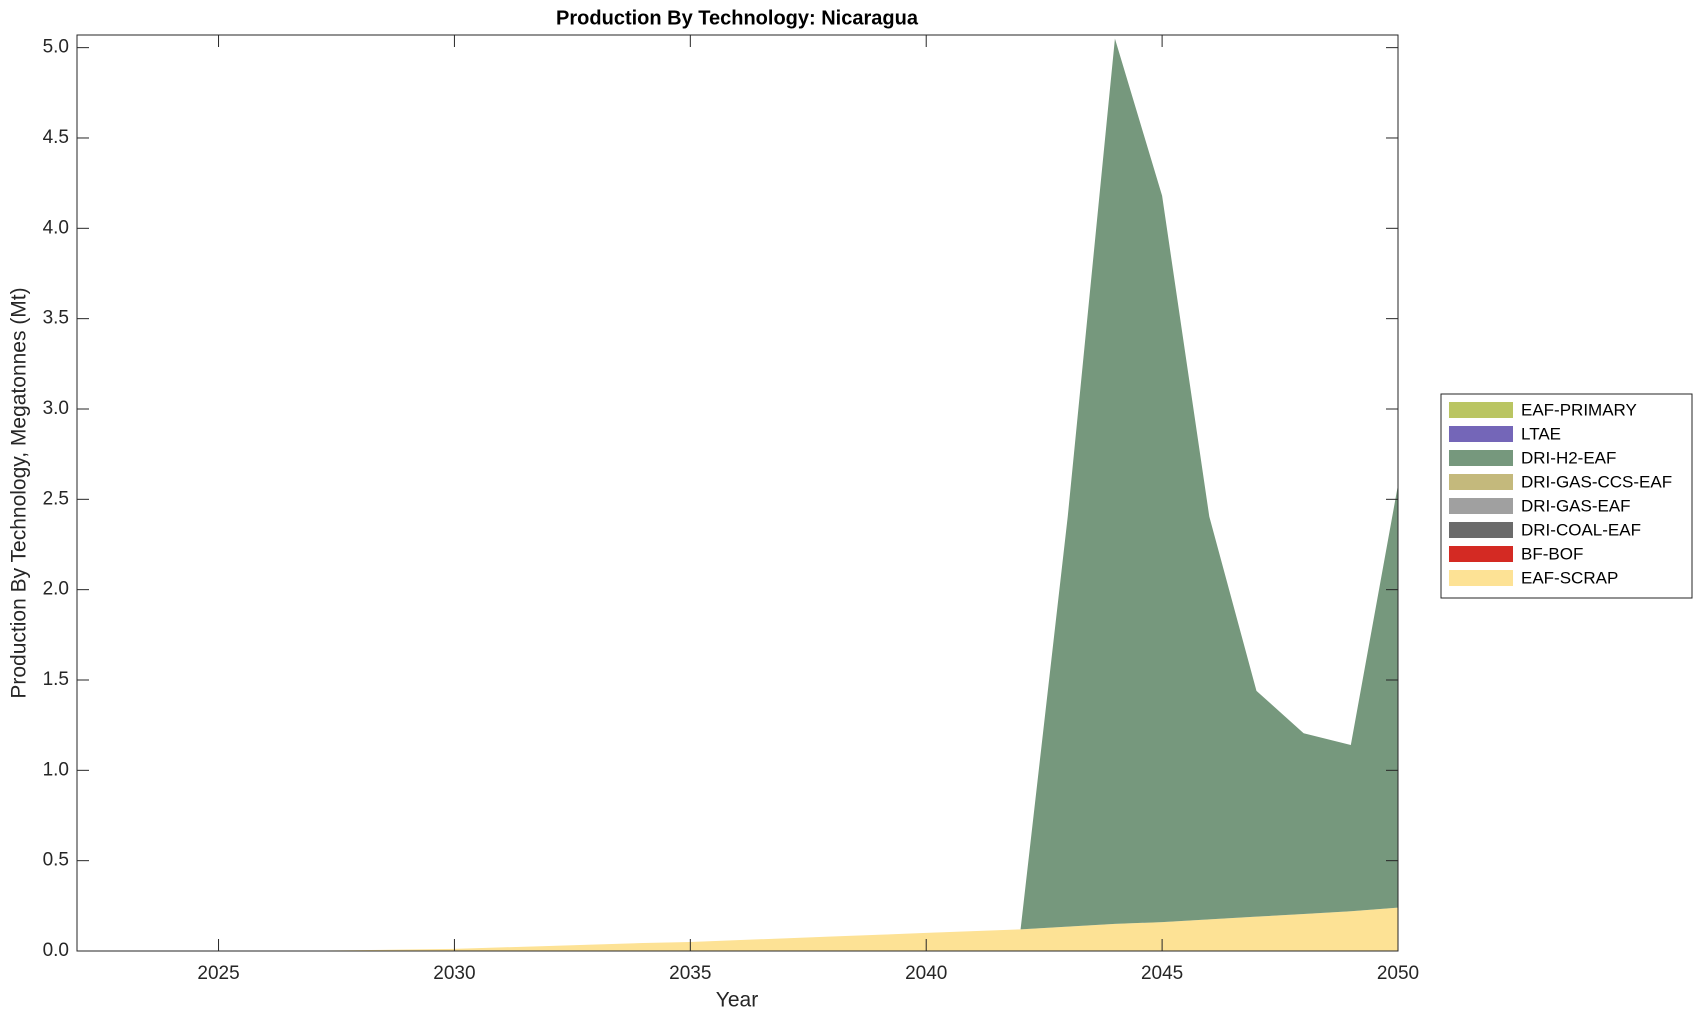 This screenshot has height=1020, width=1703. I want to click on y-tick-label: 1.5, so click(56, 679).